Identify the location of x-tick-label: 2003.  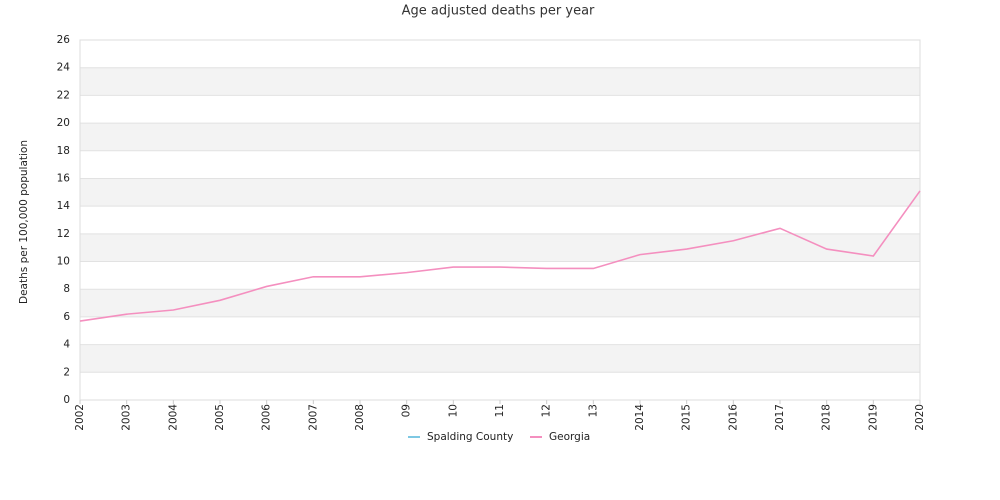
(127, 417).